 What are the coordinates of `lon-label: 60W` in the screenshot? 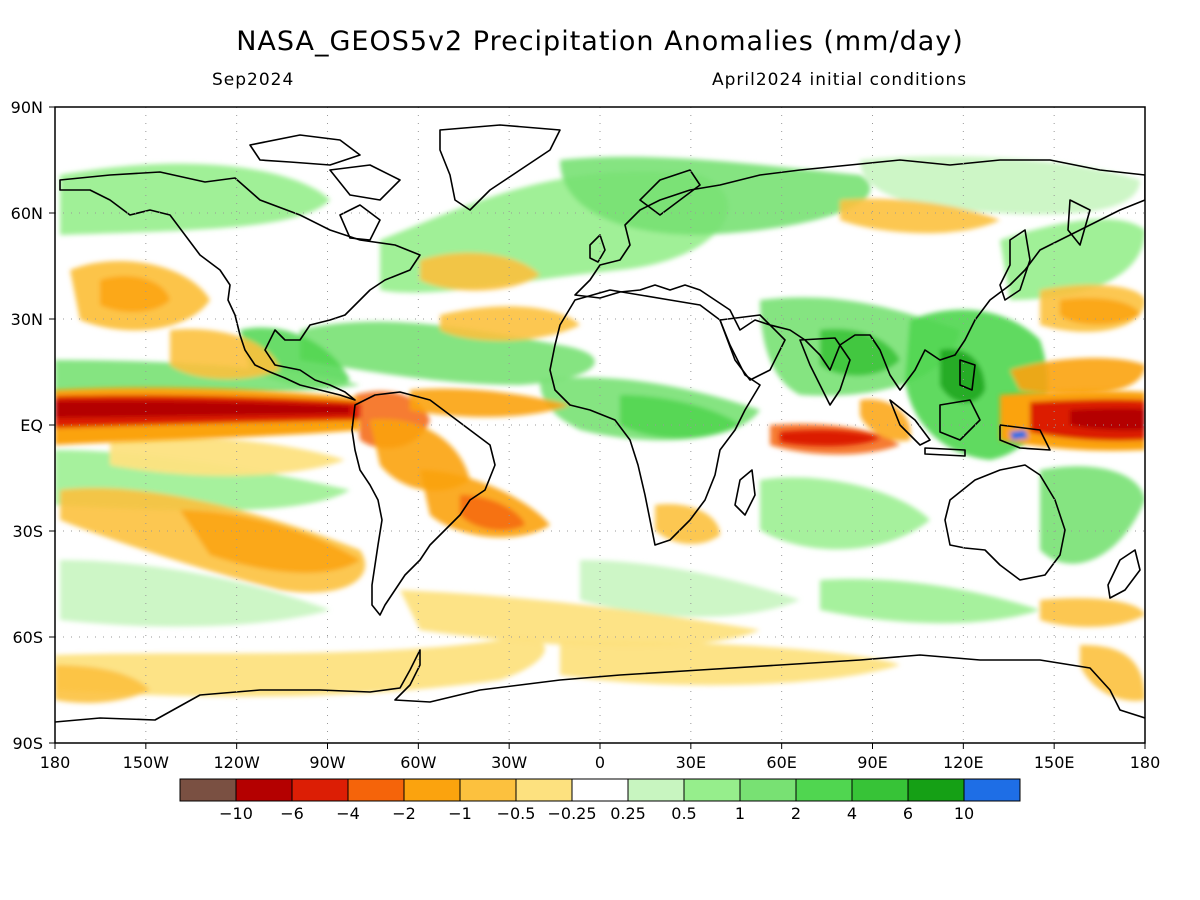 It's located at (418, 762).